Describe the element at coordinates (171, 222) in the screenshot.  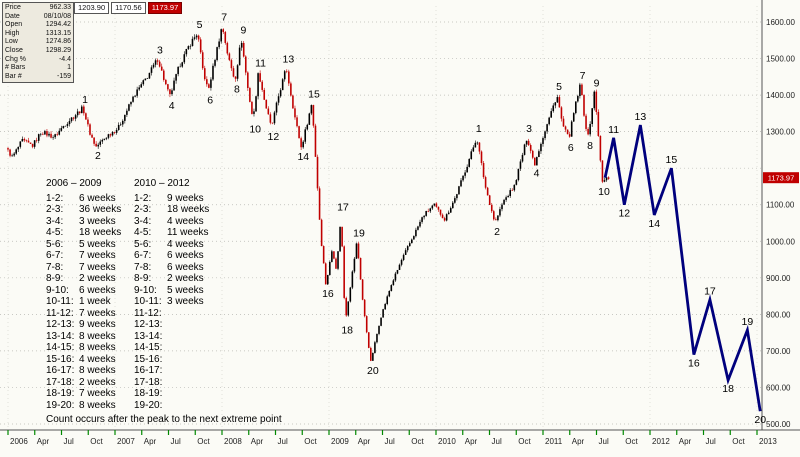
I see `count-row: 3-4: 4 weeks` at that location.